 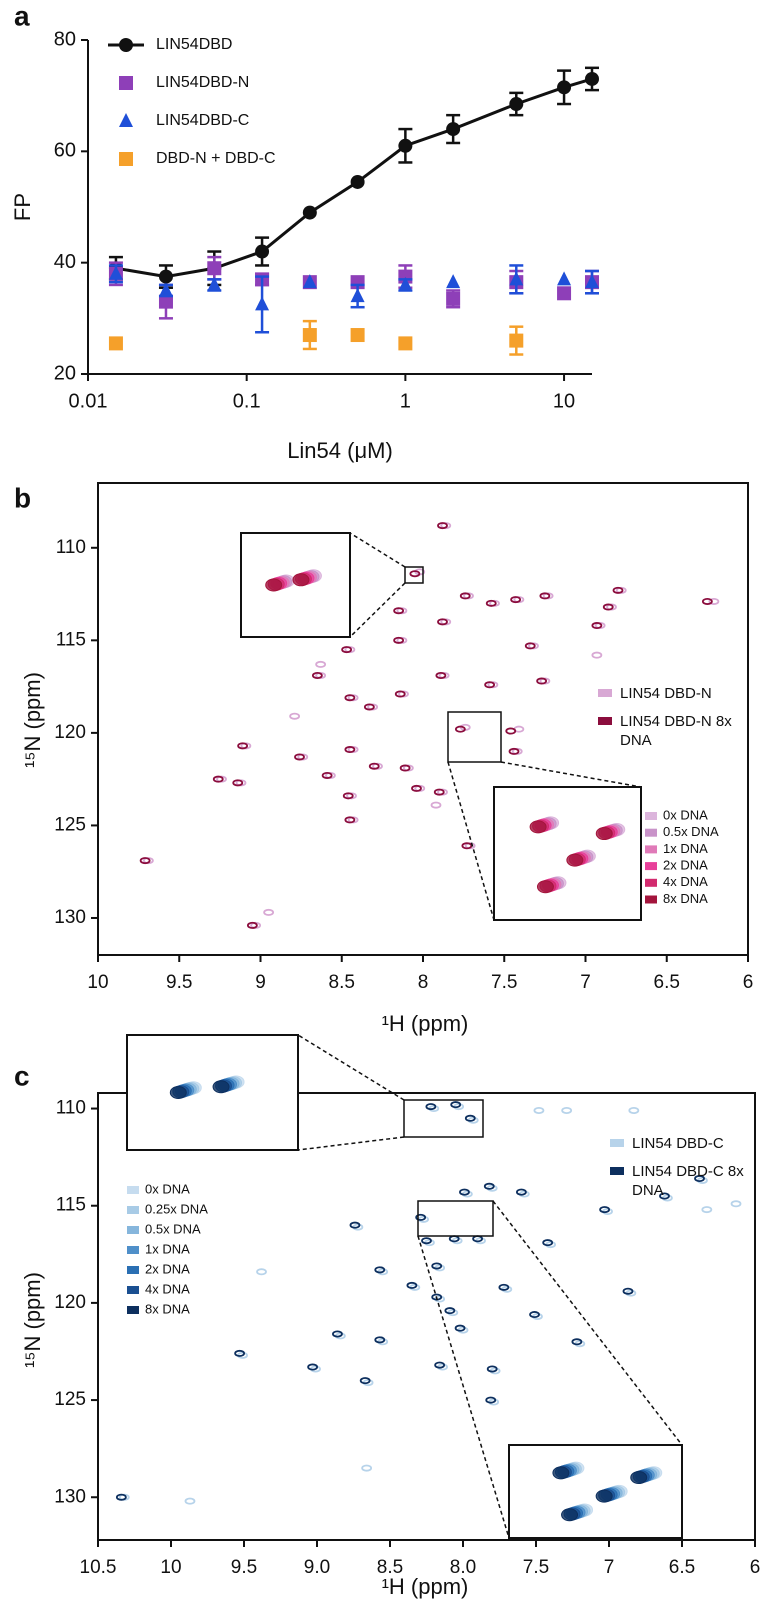 I want to click on legend-label: DBD-N + DBD-C, so click(x=216, y=158).